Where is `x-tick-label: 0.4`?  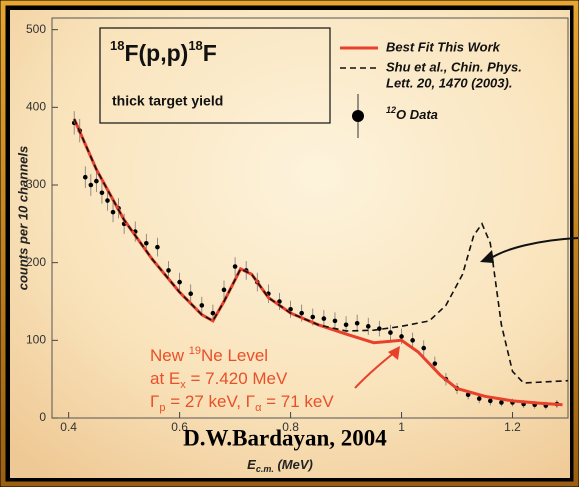
x-tick-label: 0.4 is located at coordinates (68, 427).